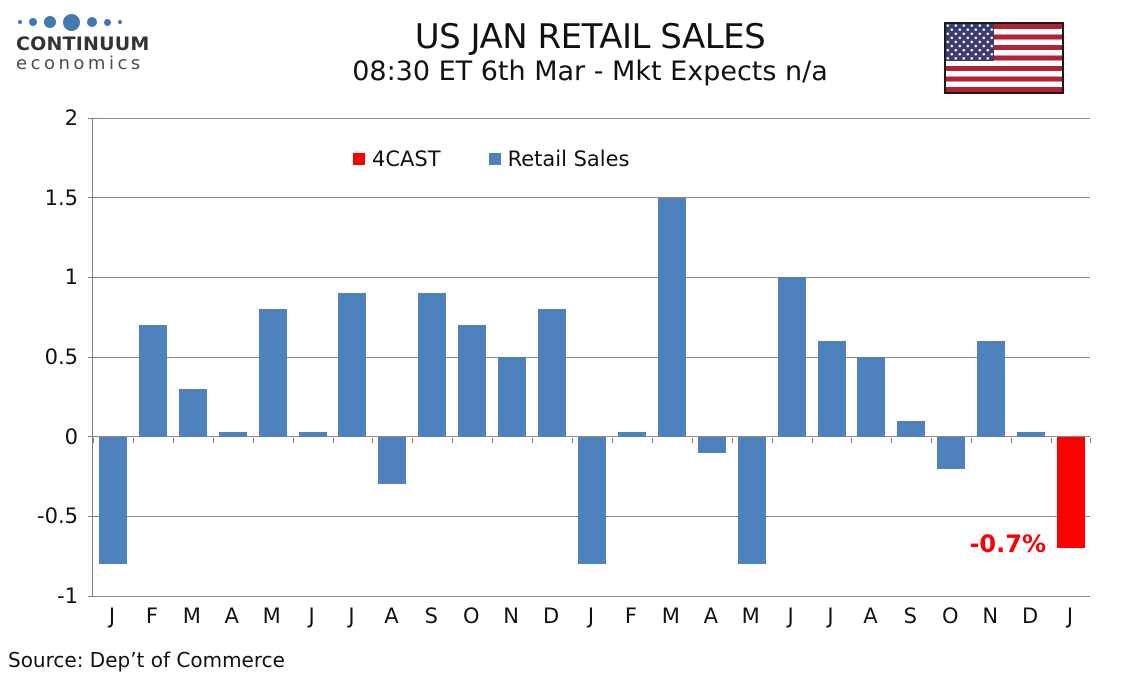 This screenshot has width=1134, height=680. I want to click on y-axis-label: 0, so click(71, 436).